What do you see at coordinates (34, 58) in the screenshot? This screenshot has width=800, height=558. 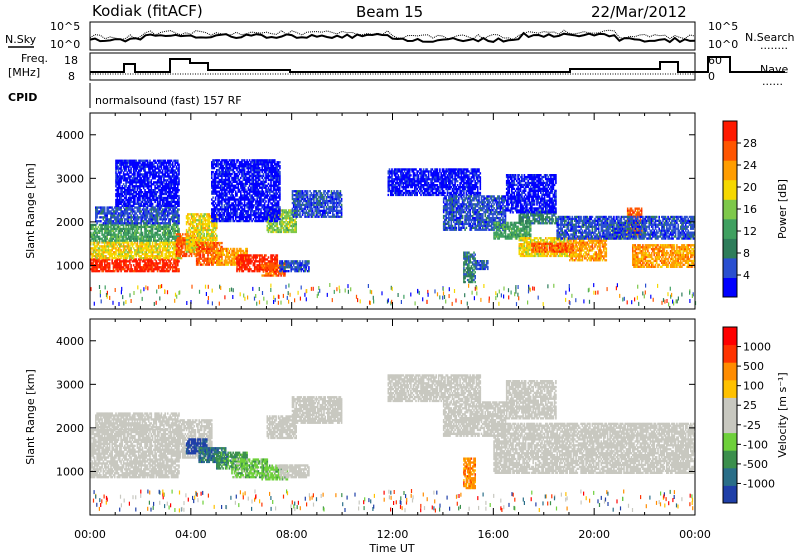 I see `freq-label: Freq.` at bounding box center [34, 58].